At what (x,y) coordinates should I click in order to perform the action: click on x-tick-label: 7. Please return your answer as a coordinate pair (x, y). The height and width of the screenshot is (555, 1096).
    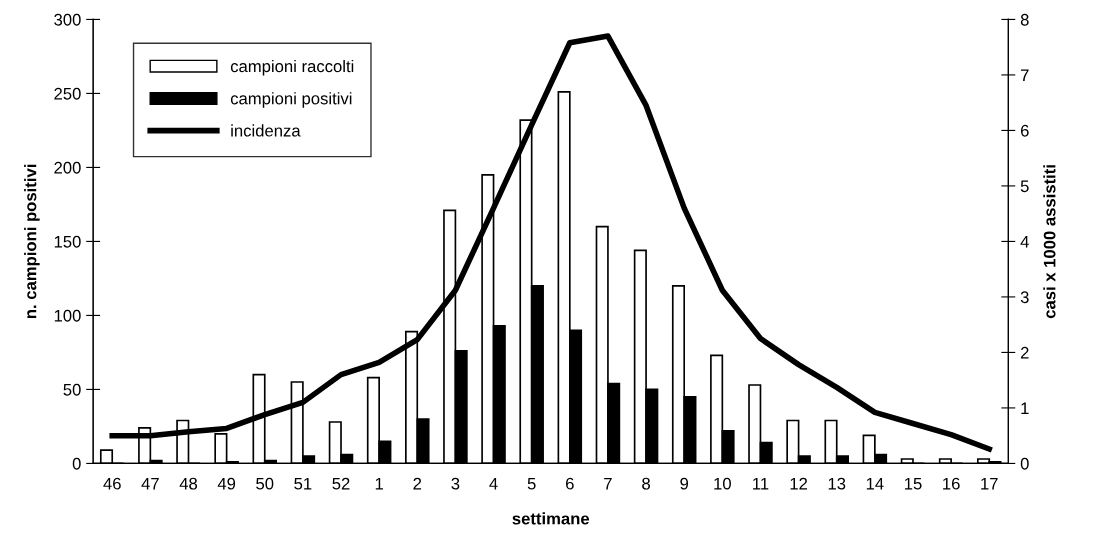
    Looking at the image, I should click on (608, 483).